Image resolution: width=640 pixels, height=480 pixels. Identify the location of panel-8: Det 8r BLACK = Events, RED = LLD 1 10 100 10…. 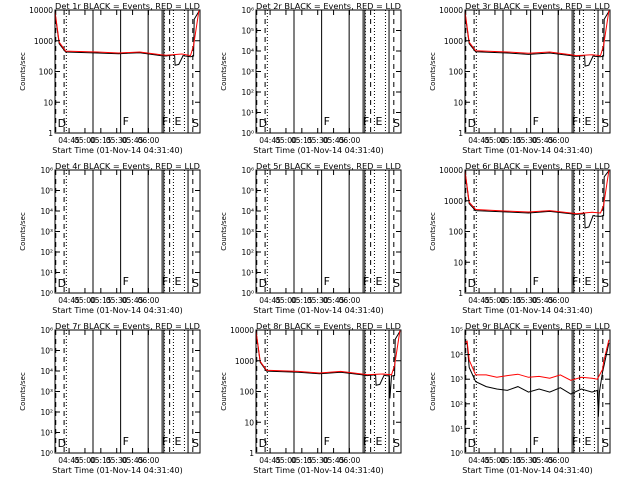
(311, 398).